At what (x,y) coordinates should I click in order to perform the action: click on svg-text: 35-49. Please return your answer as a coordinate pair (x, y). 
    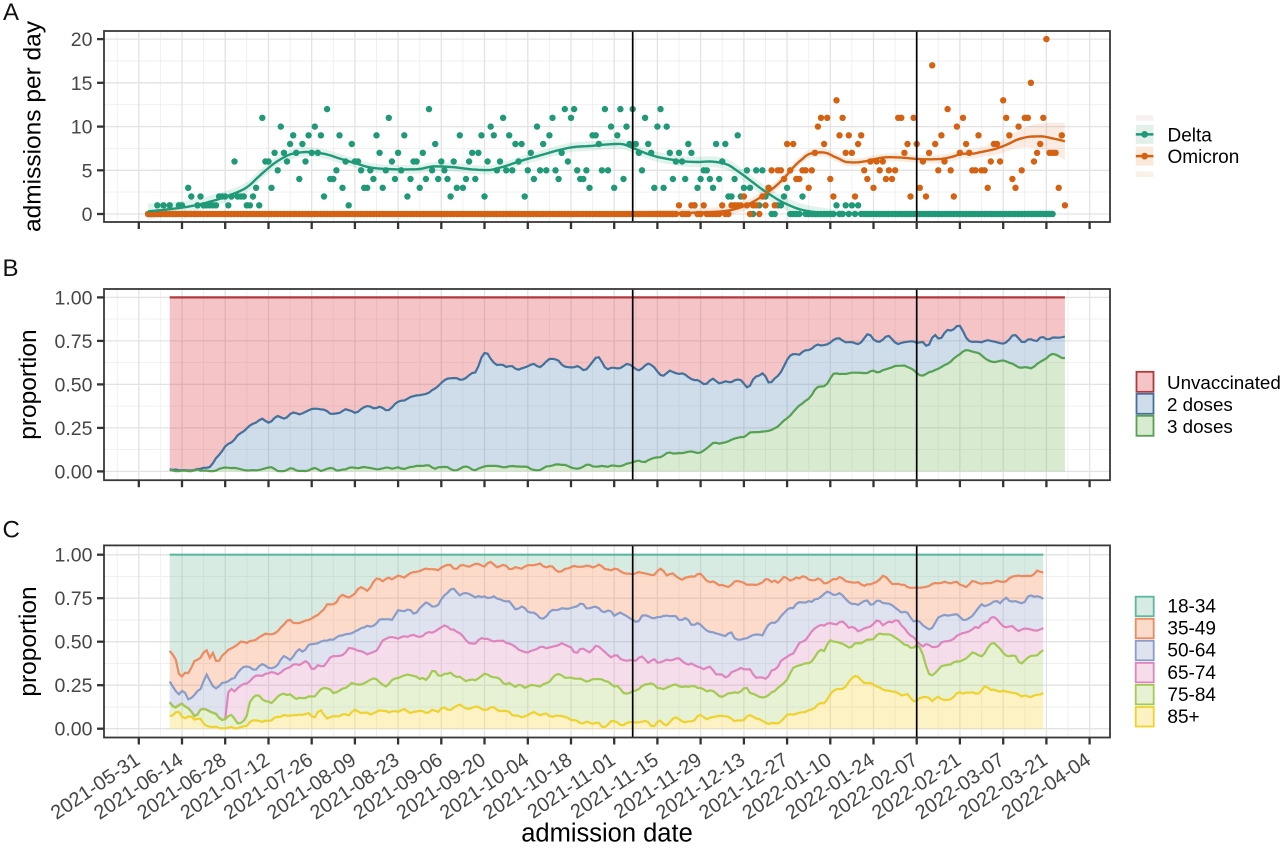
    Looking at the image, I should click on (1191, 629).